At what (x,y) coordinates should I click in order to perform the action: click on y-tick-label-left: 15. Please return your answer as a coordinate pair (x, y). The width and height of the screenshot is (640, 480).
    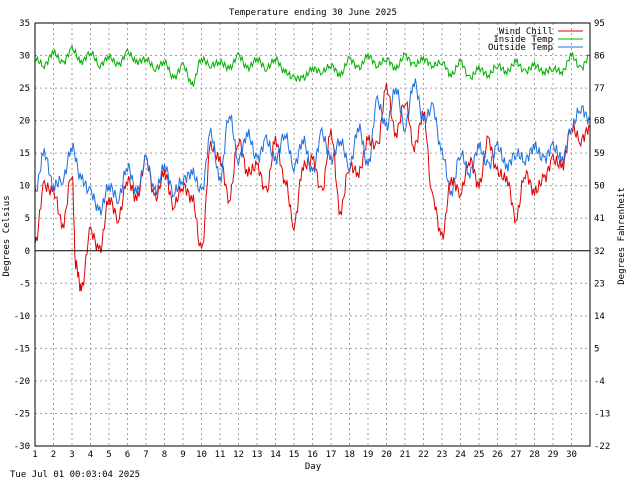
    Looking at the image, I should click on (24, 154).